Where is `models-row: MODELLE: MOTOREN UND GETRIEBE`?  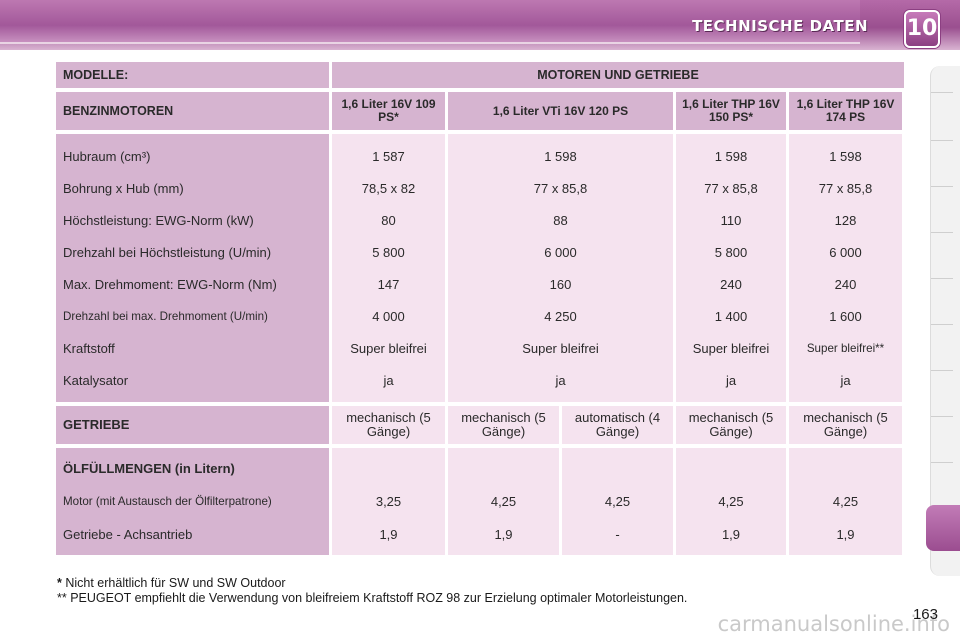
models-row: MODELLE: MOTOREN UND GETRIEBE is located at coordinates (480, 75).